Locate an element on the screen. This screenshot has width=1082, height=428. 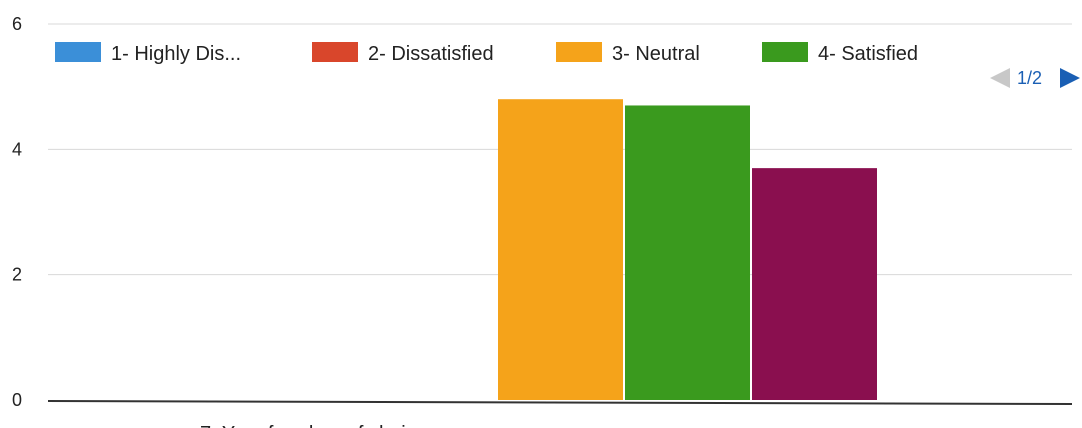
x-axis-category-labels: 7. Your freedom of choice is located at coordinates (313, 425).